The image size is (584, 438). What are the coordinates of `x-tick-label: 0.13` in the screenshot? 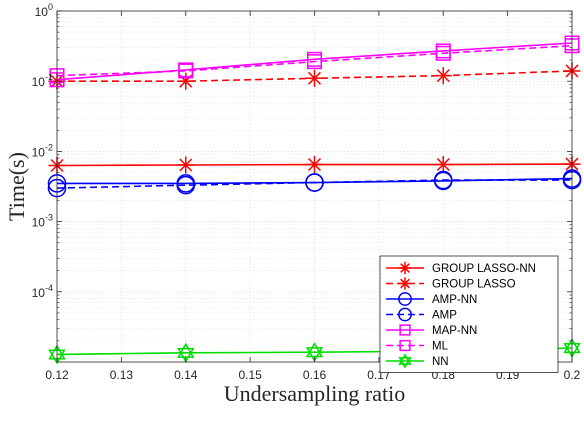 It's located at (122, 375).